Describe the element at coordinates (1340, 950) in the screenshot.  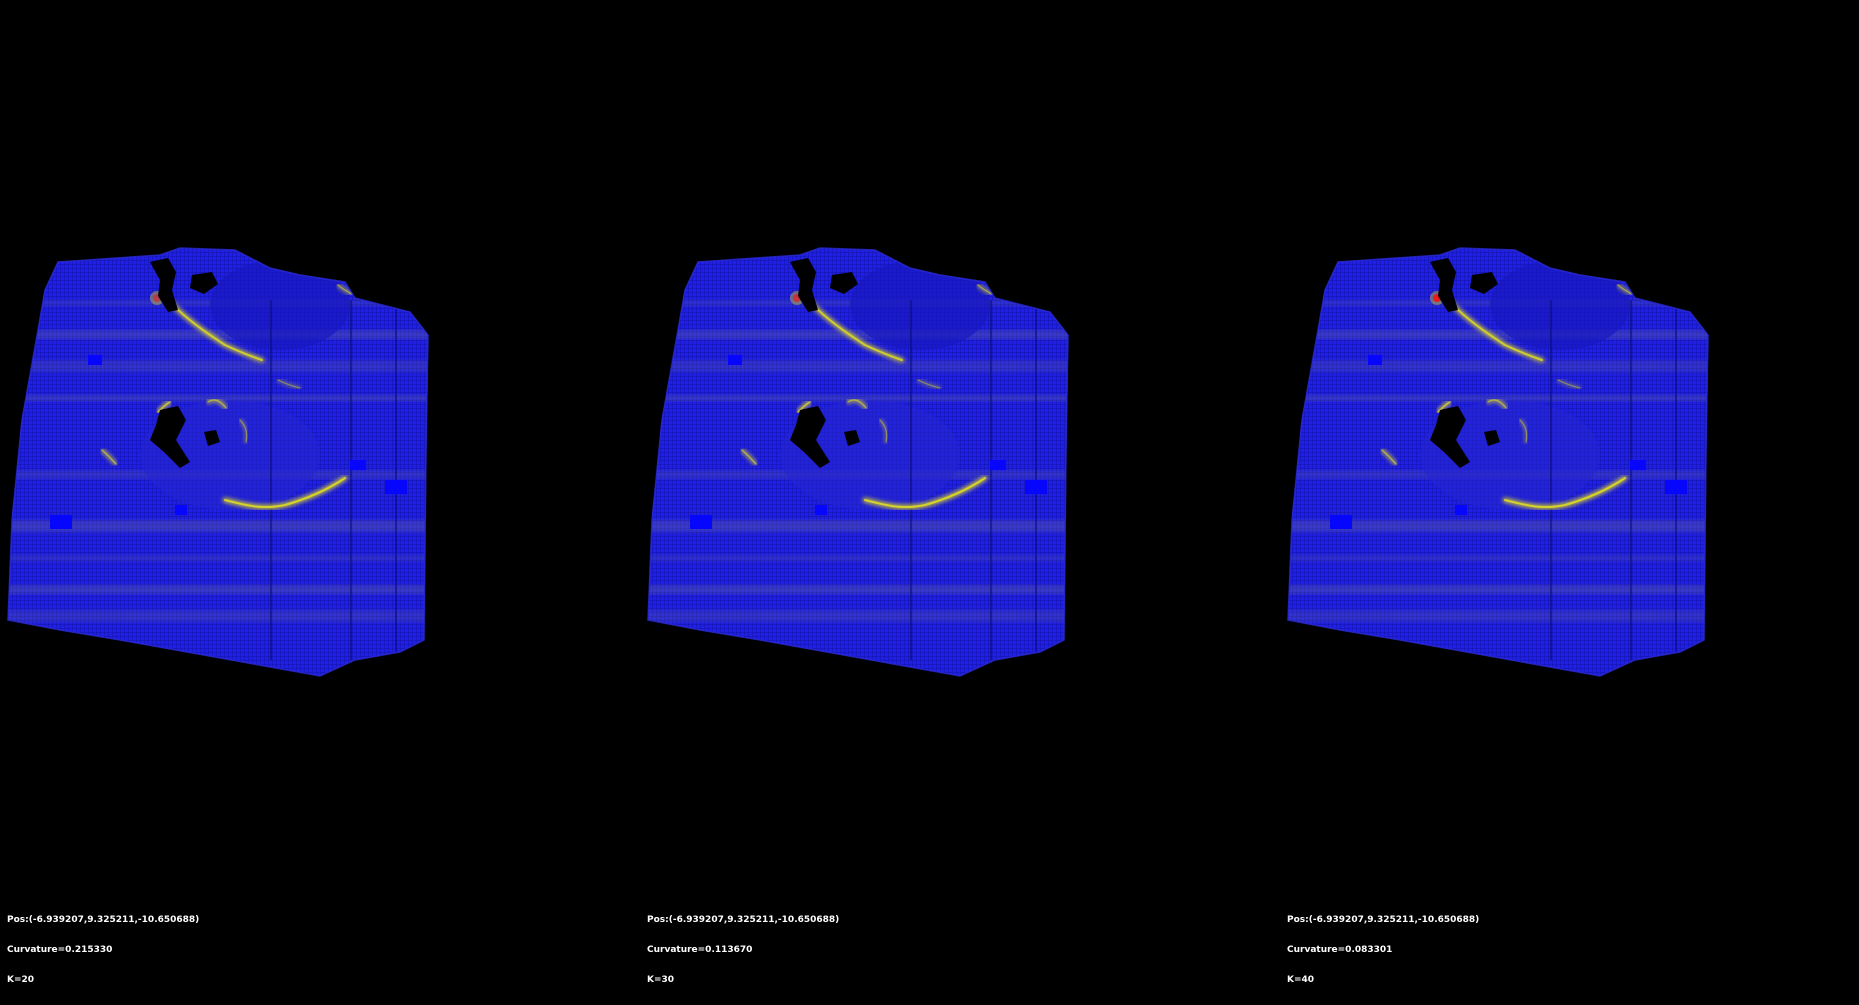
I see `curvature-readout: Curvature=0.083301` at that location.